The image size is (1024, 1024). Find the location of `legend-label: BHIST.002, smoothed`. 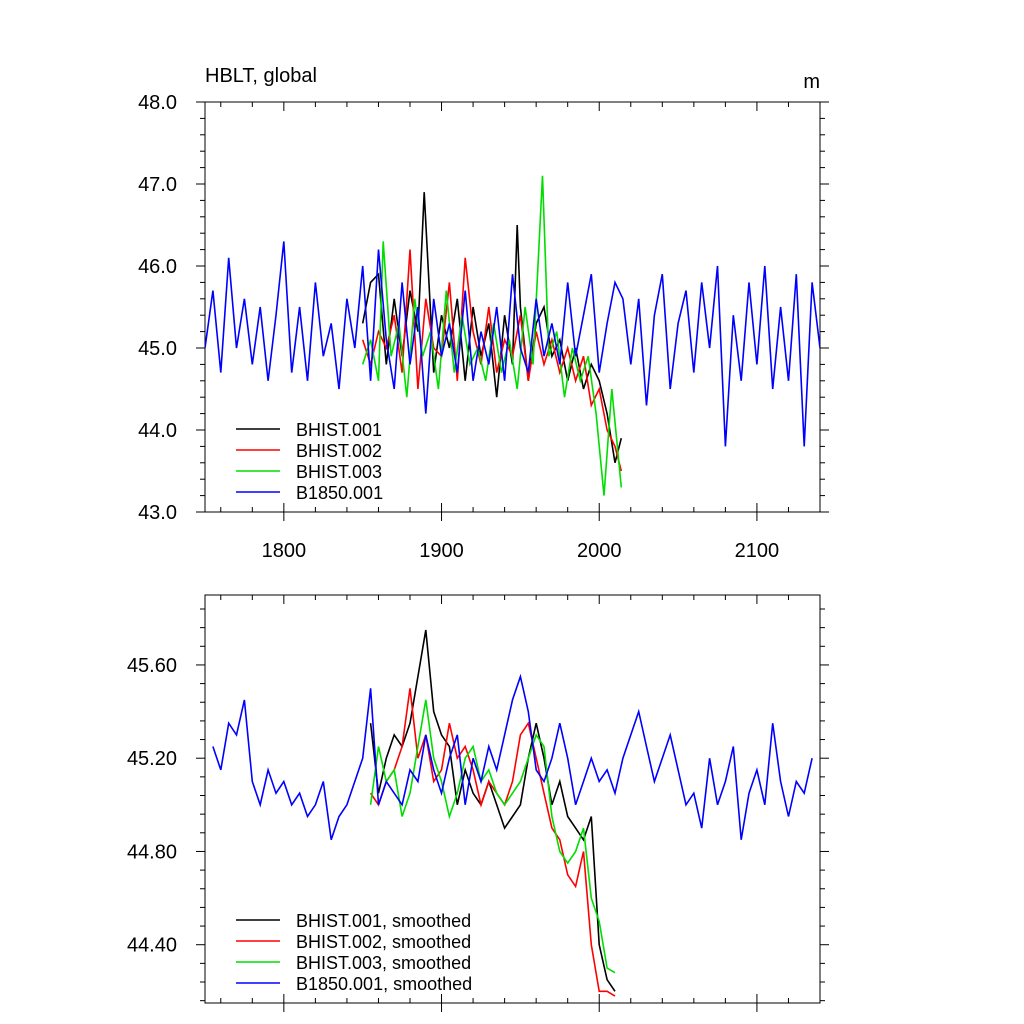

legend-label: BHIST.002, smoothed is located at coordinates (383, 942).